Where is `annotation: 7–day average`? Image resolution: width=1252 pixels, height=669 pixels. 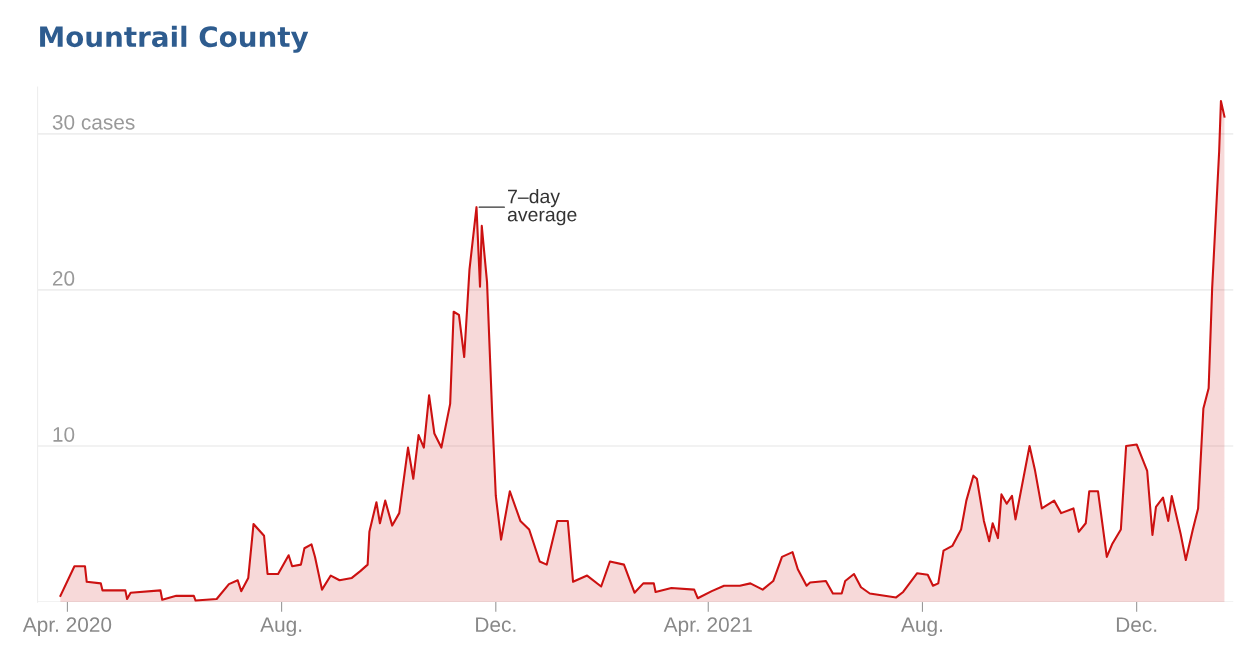 annotation: 7–day average is located at coordinates (542, 207).